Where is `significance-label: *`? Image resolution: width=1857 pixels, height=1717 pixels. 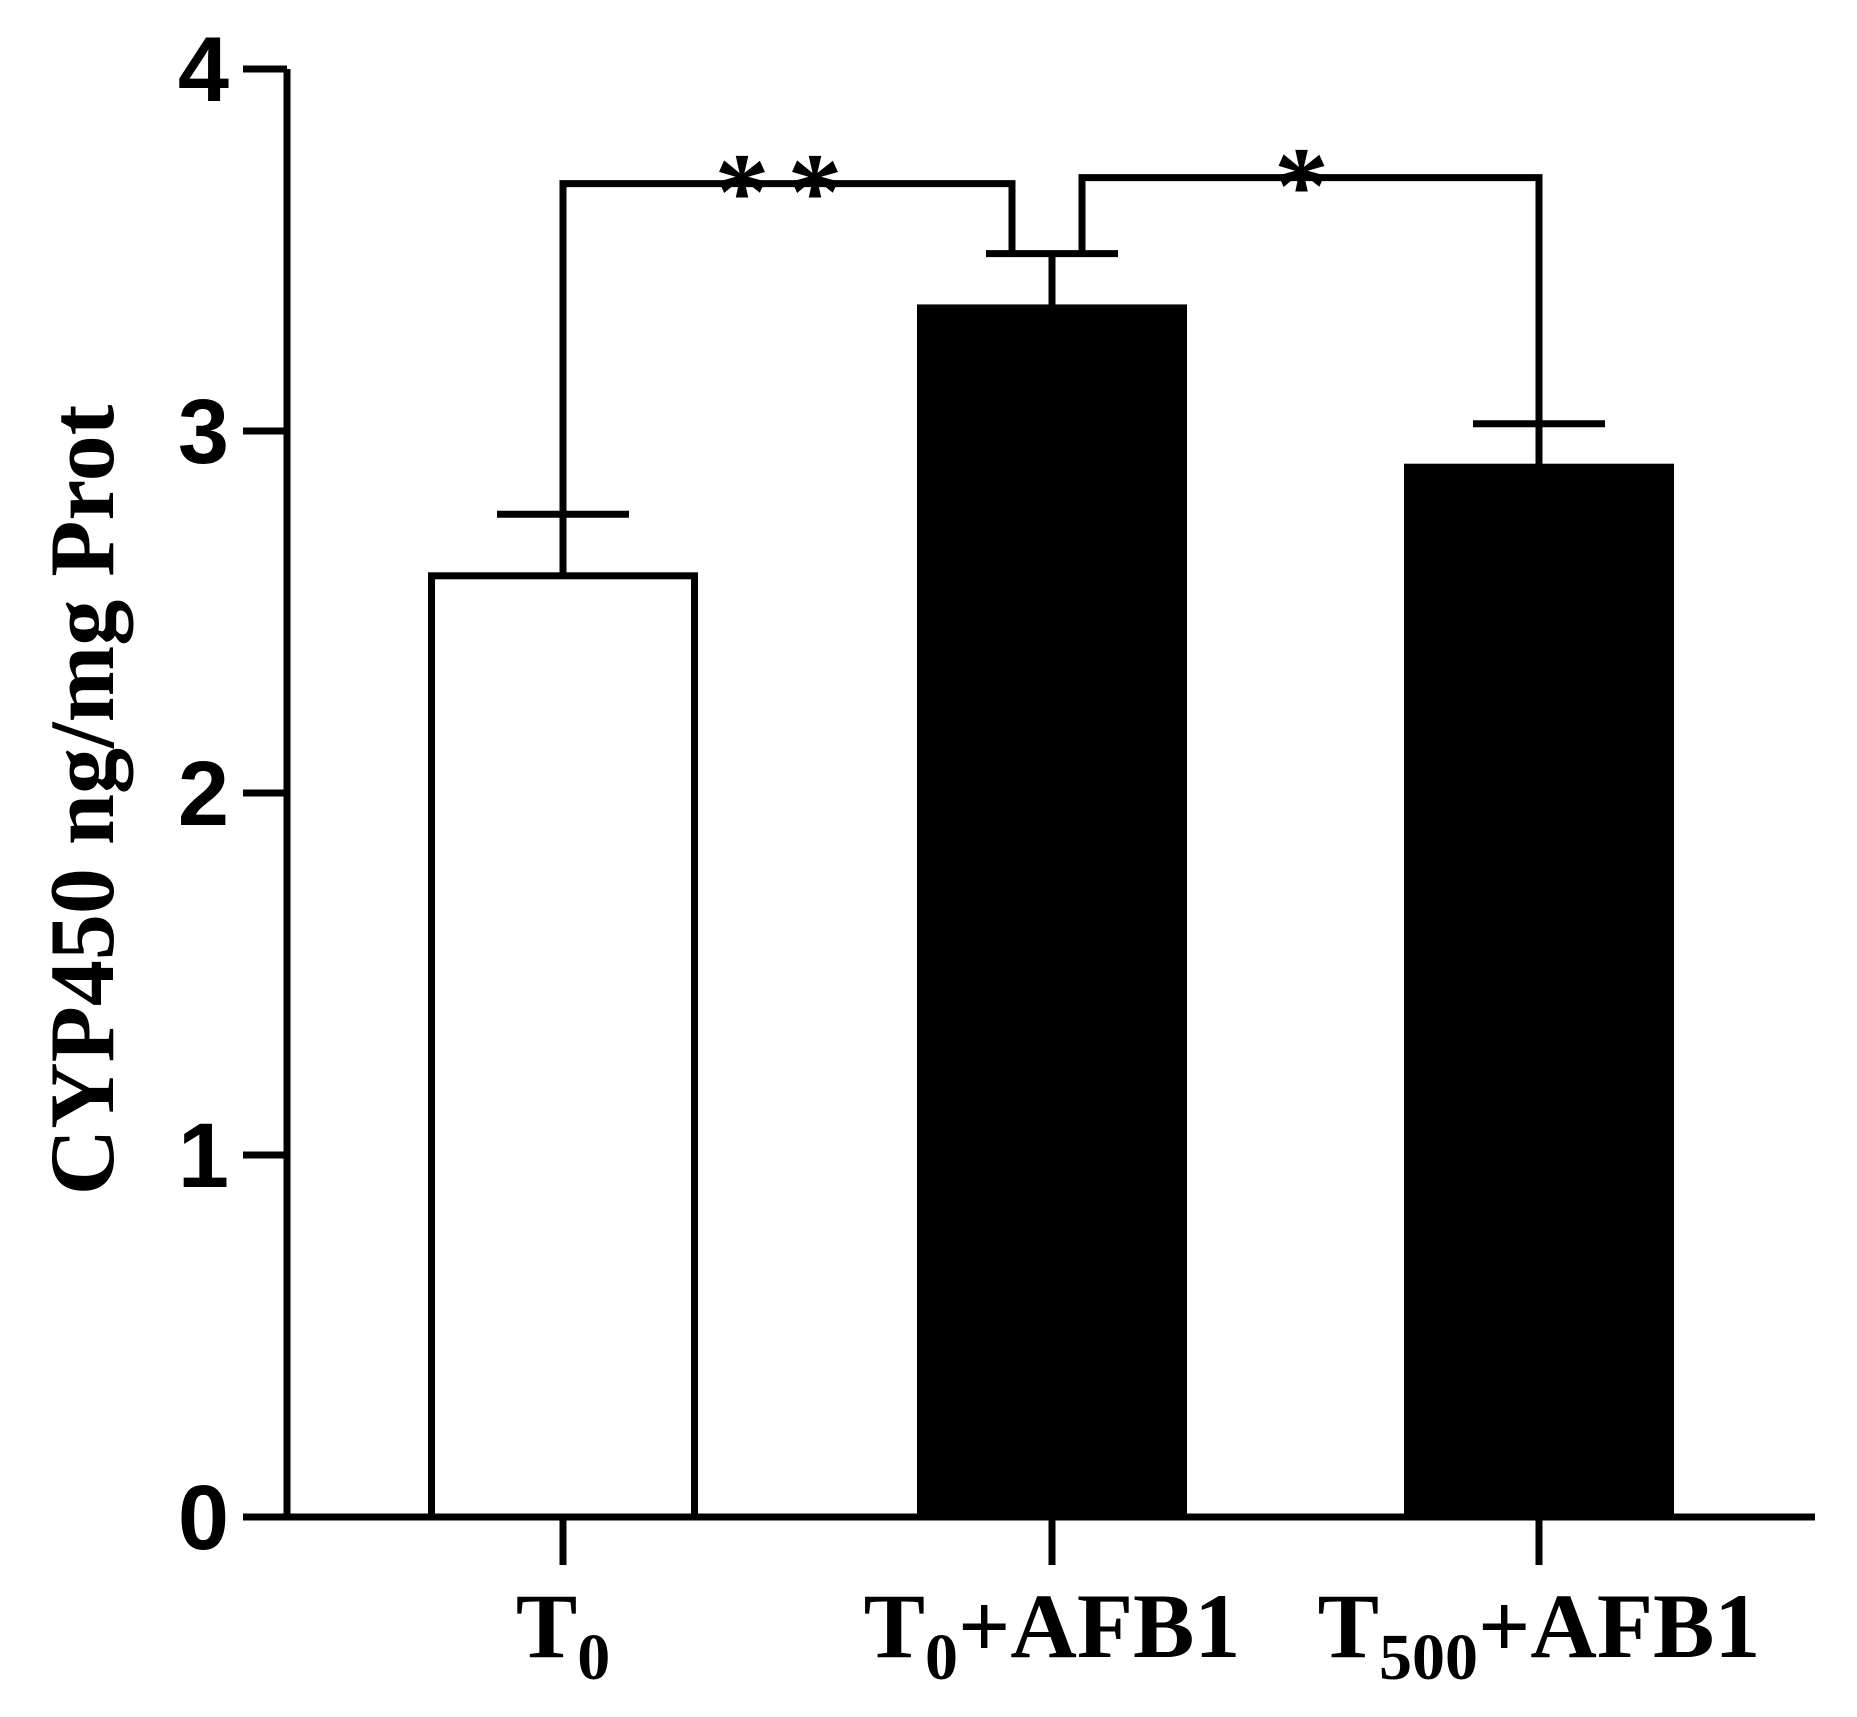 significance-label: * is located at coordinates (1310, 186).